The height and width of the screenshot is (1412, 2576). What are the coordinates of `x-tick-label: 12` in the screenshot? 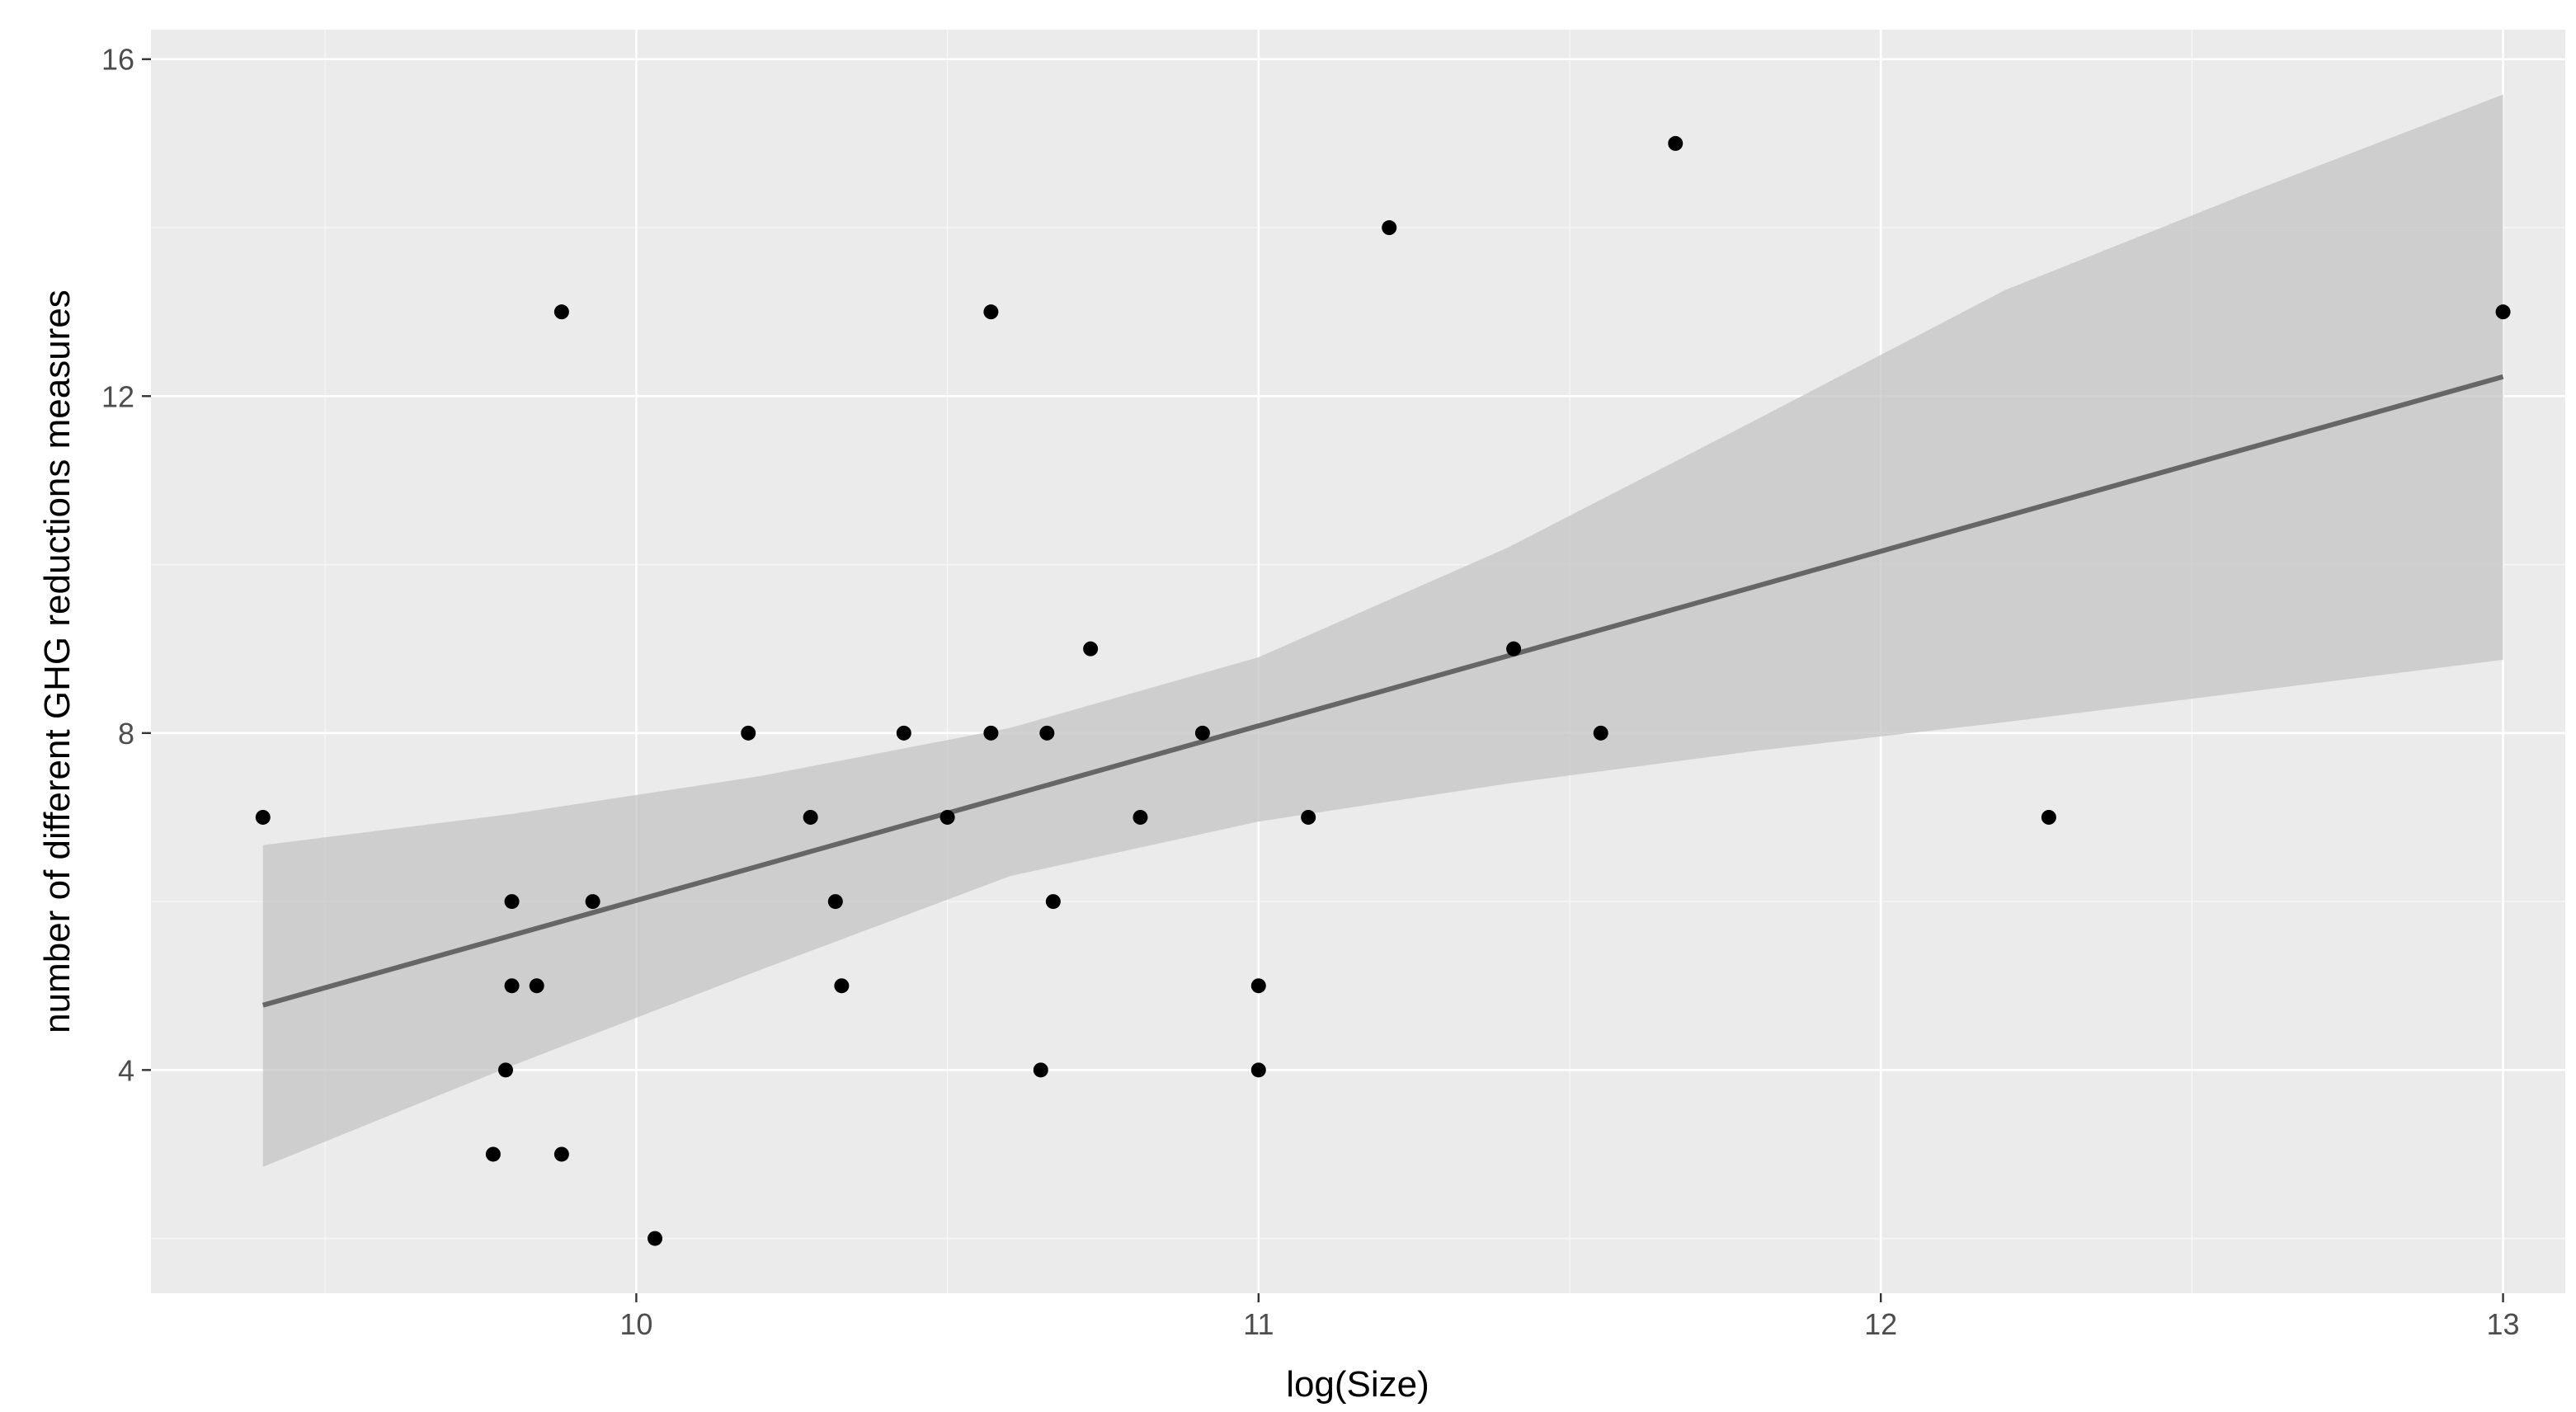 It's located at (1881, 1324).